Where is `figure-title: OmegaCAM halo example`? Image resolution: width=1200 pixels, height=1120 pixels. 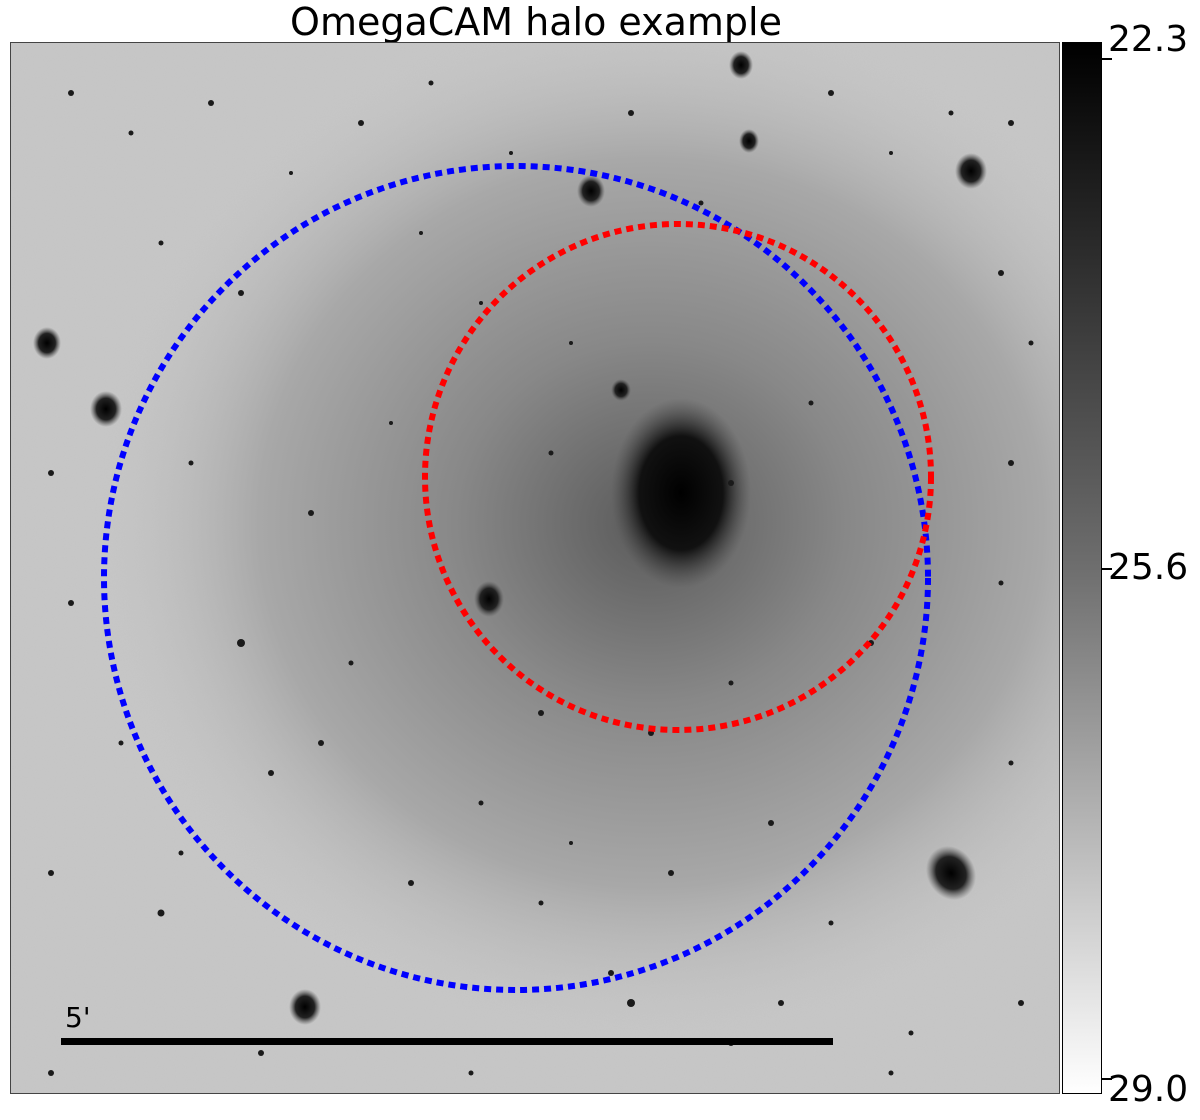 figure-title: OmegaCAM halo example is located at coordinates (536, 22).